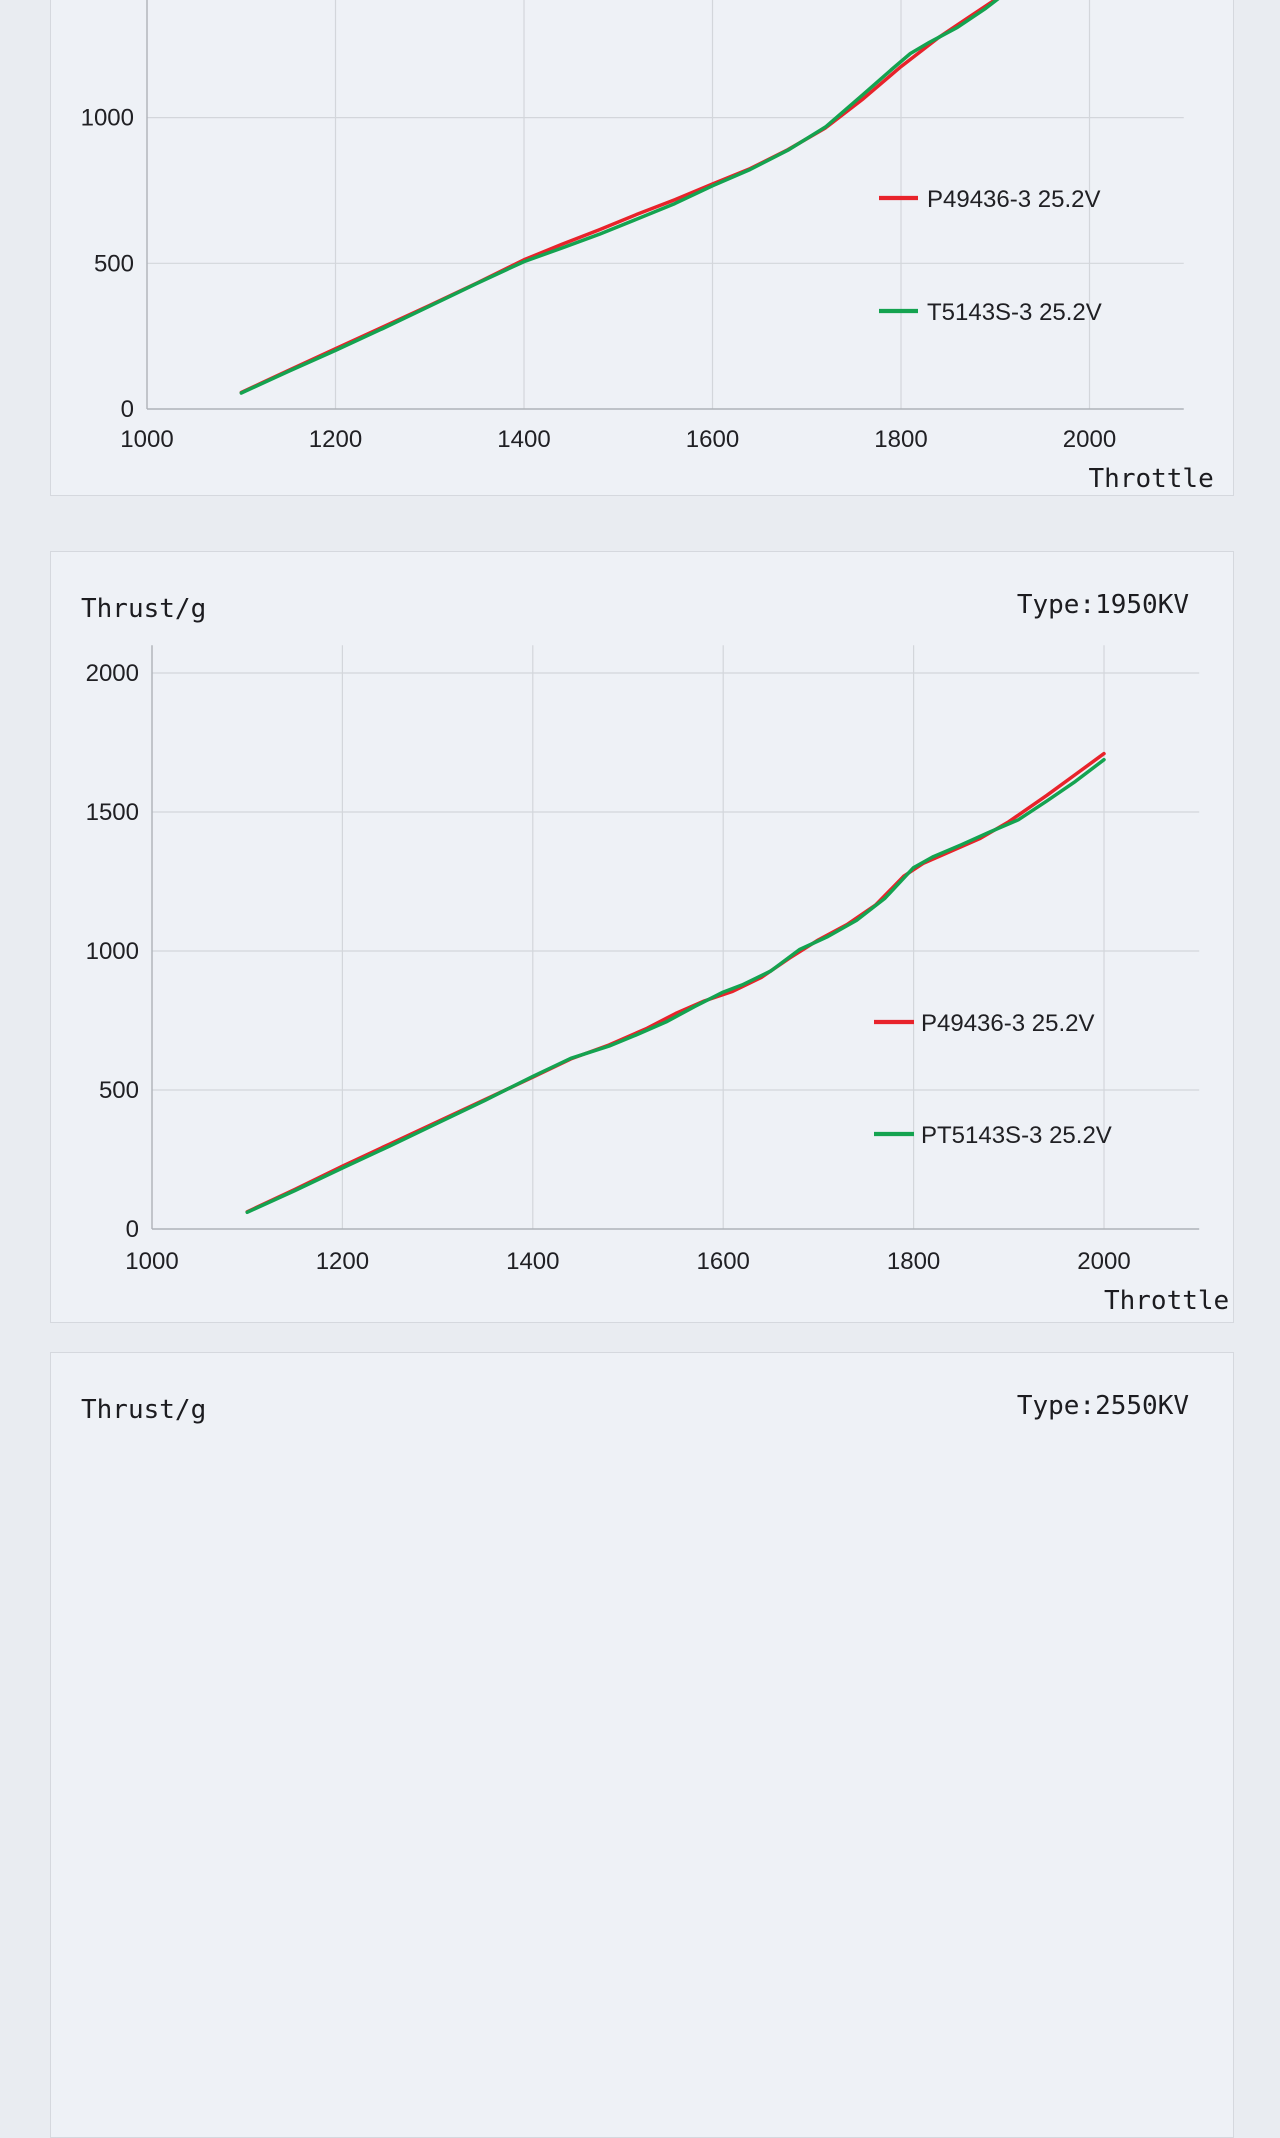 This screenshot has width=1280, height=2138. Describe the element at coordinates (112, 812) in the screenshot. I see `y-tick-label: 1500` at that location.